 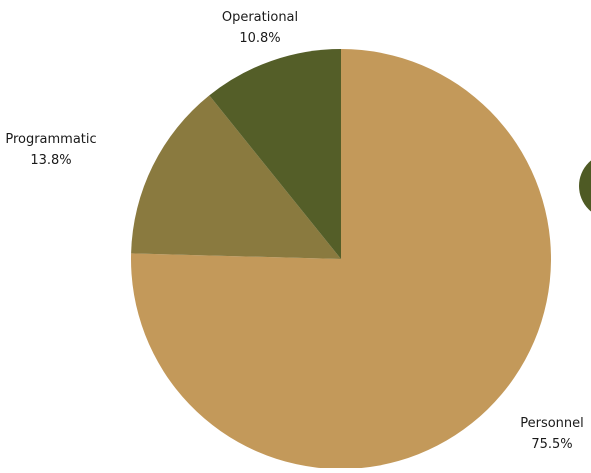 I want to click on slice-label-operational: Operational, so click(x=260, y=17).